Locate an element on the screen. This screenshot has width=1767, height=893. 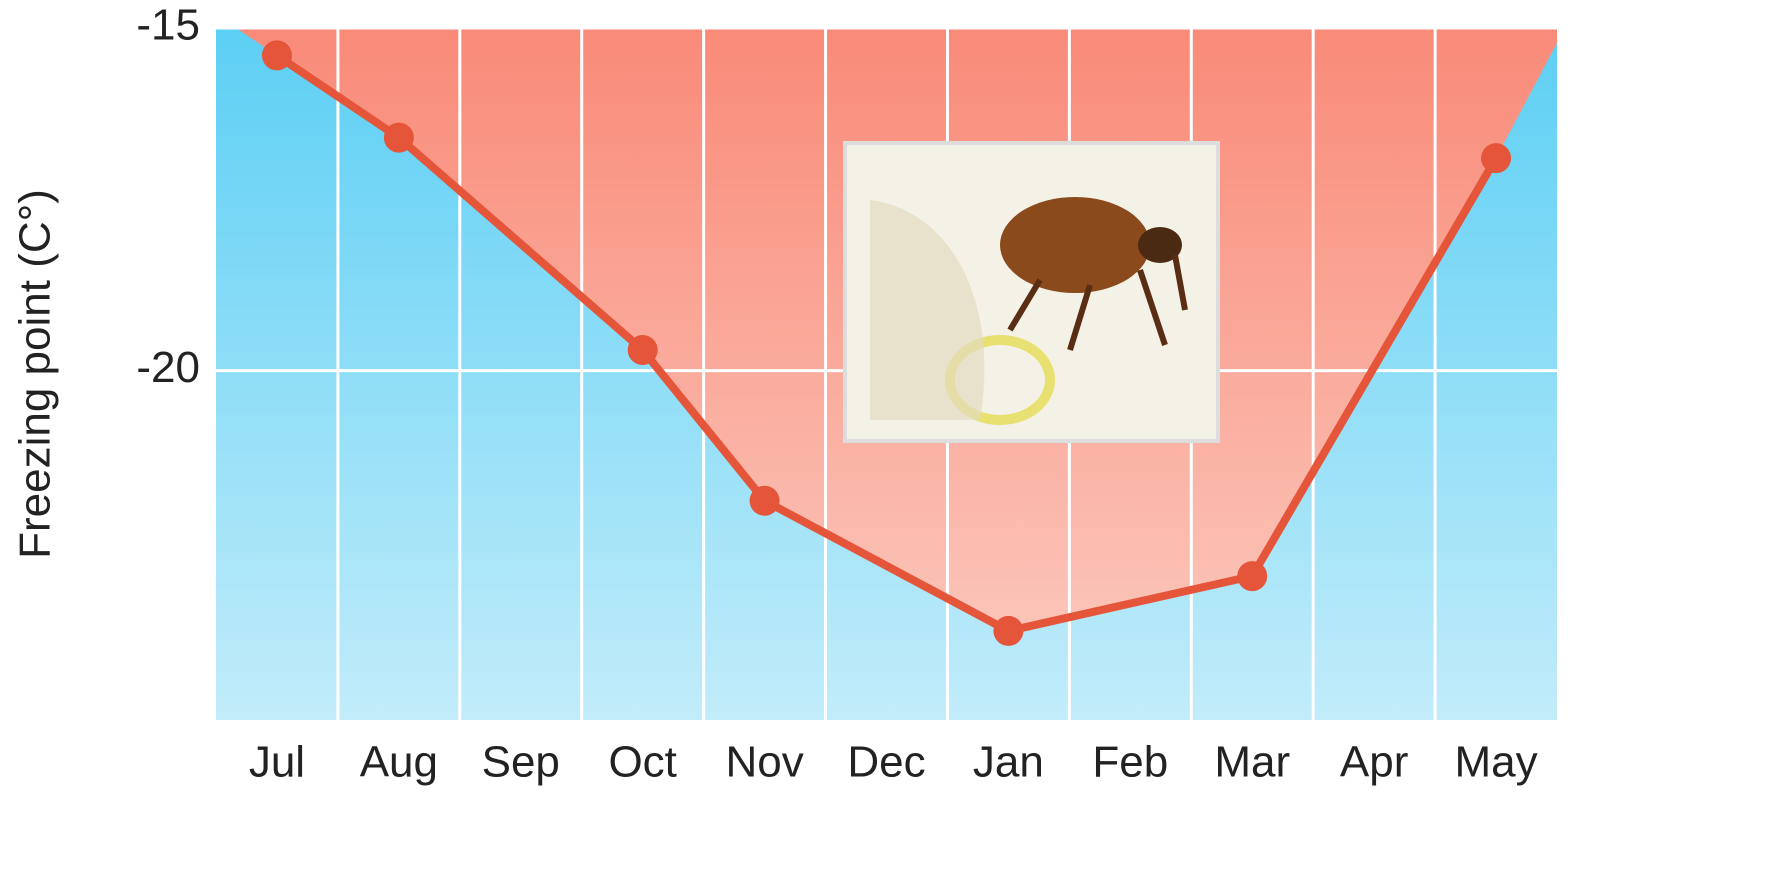
x-tick-label: Oct is located at coordinates (642, 762).